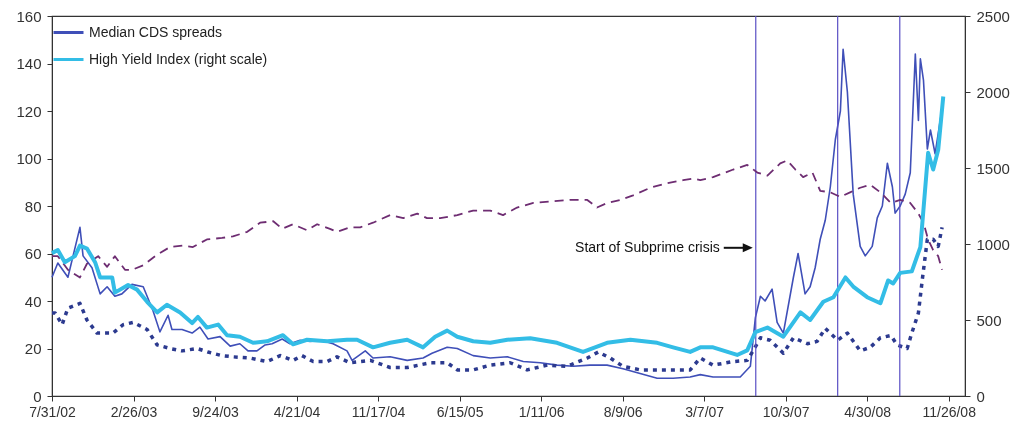 Image resolution: width=1024 pixels, height=422 pixels. Describe the element at coordinates (33, 301) in the screenshot. I see `y-tick-label: 40` at that location.